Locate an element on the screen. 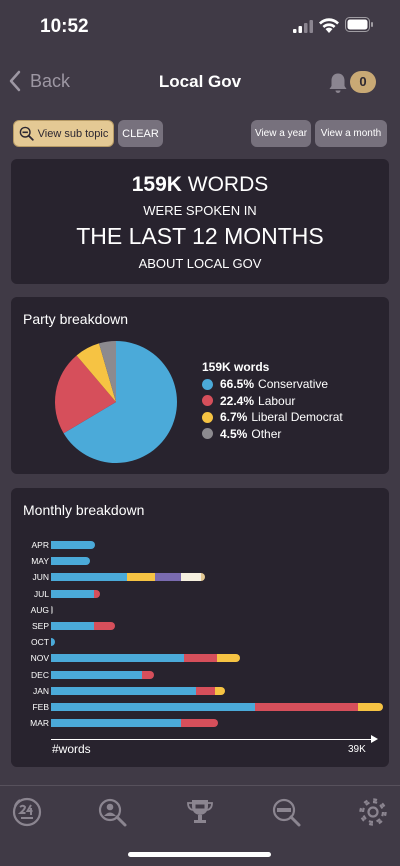  pie-slice-other is located at coordinates (107, 371).